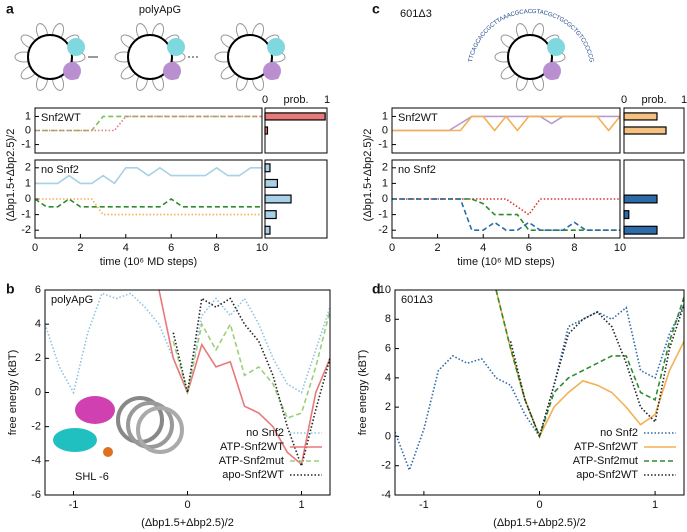  Describe the element at coordinates (108, 452) in the screenshot. I see `inset-site` at that location.